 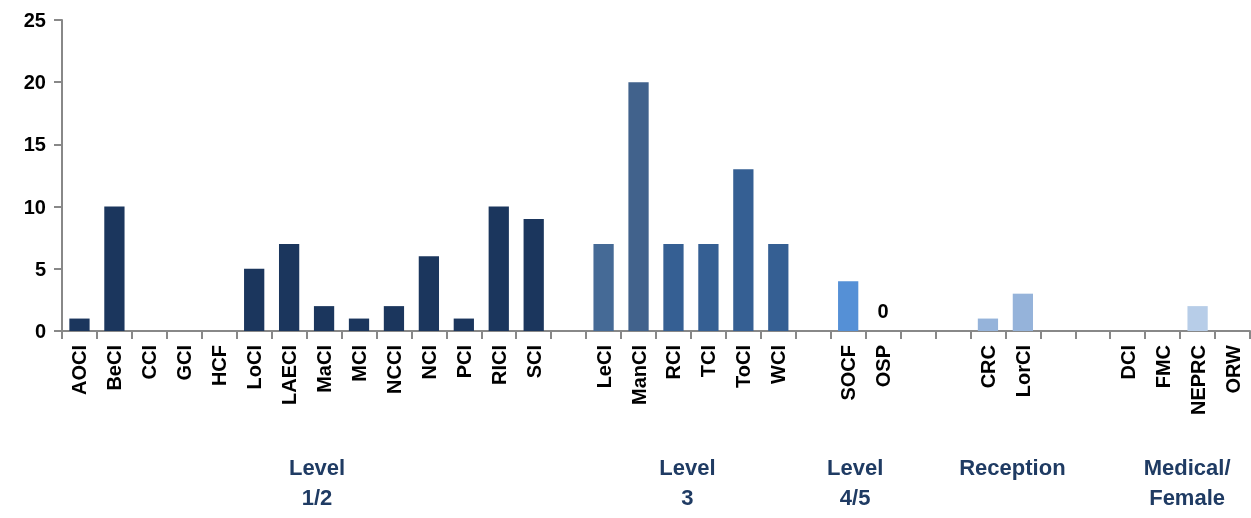 What do you see at coordinates (289, 375) in the screenshot?
I see `x-tick-label: LAECI` at bounding box center [289, 375].